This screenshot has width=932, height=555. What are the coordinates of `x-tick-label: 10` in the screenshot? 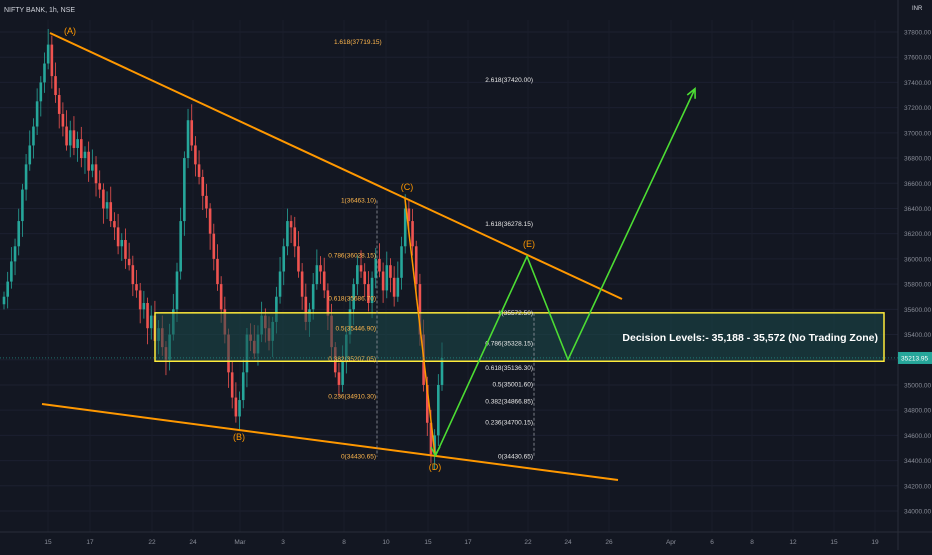 It's located at (386, 542).